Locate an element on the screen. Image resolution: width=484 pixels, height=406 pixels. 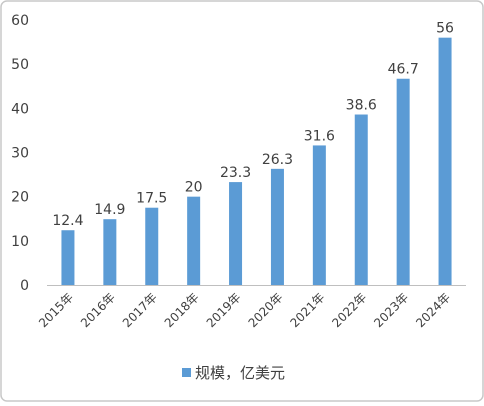
y-axis-tick-labels: 0 10 20 30 40 50 60 is located at coordinates (20, 153).